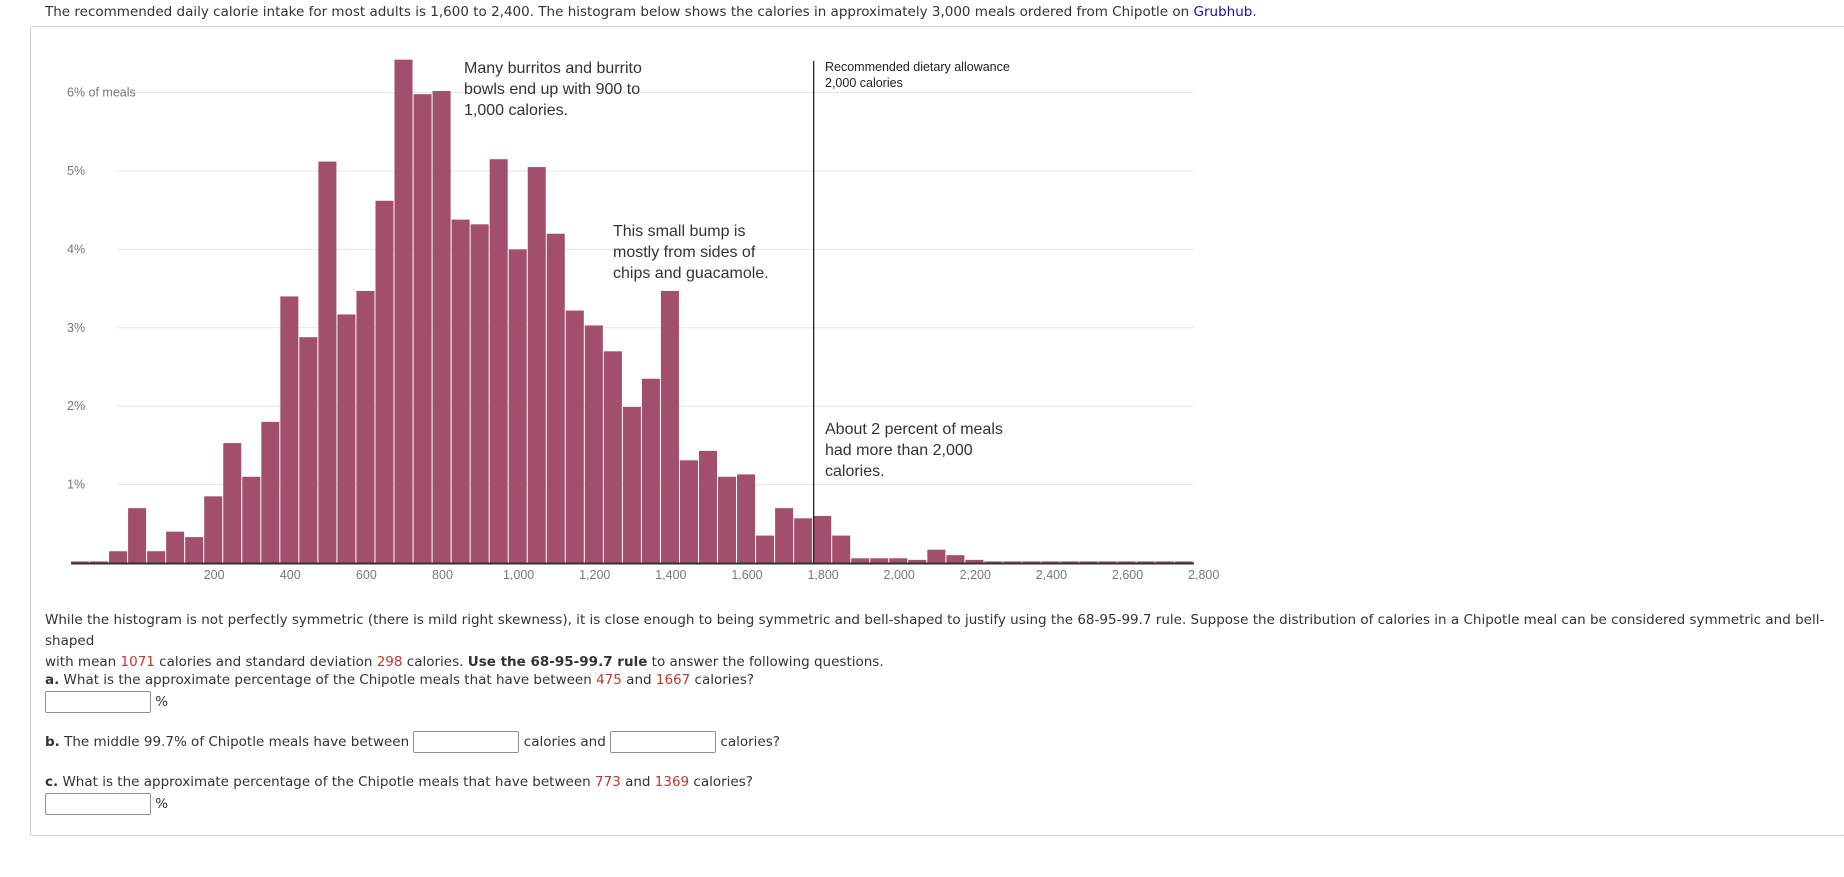 This screenshot has height=877, width=1844. What do you see at coordinates (98, 804) in the screenshot?
I see `answer-c-input` at bounding box center [98, 804].